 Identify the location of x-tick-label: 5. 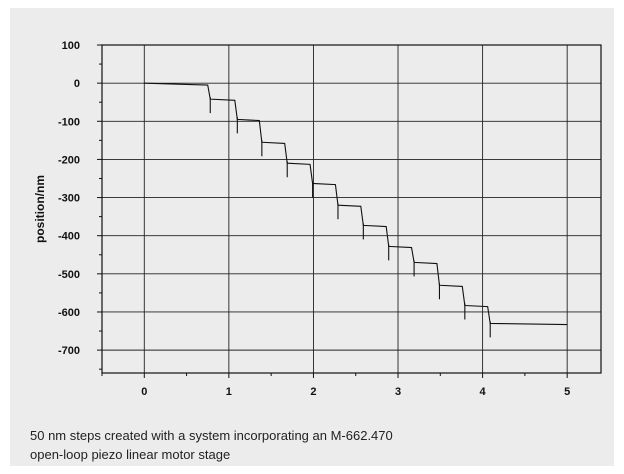
(567, 392).